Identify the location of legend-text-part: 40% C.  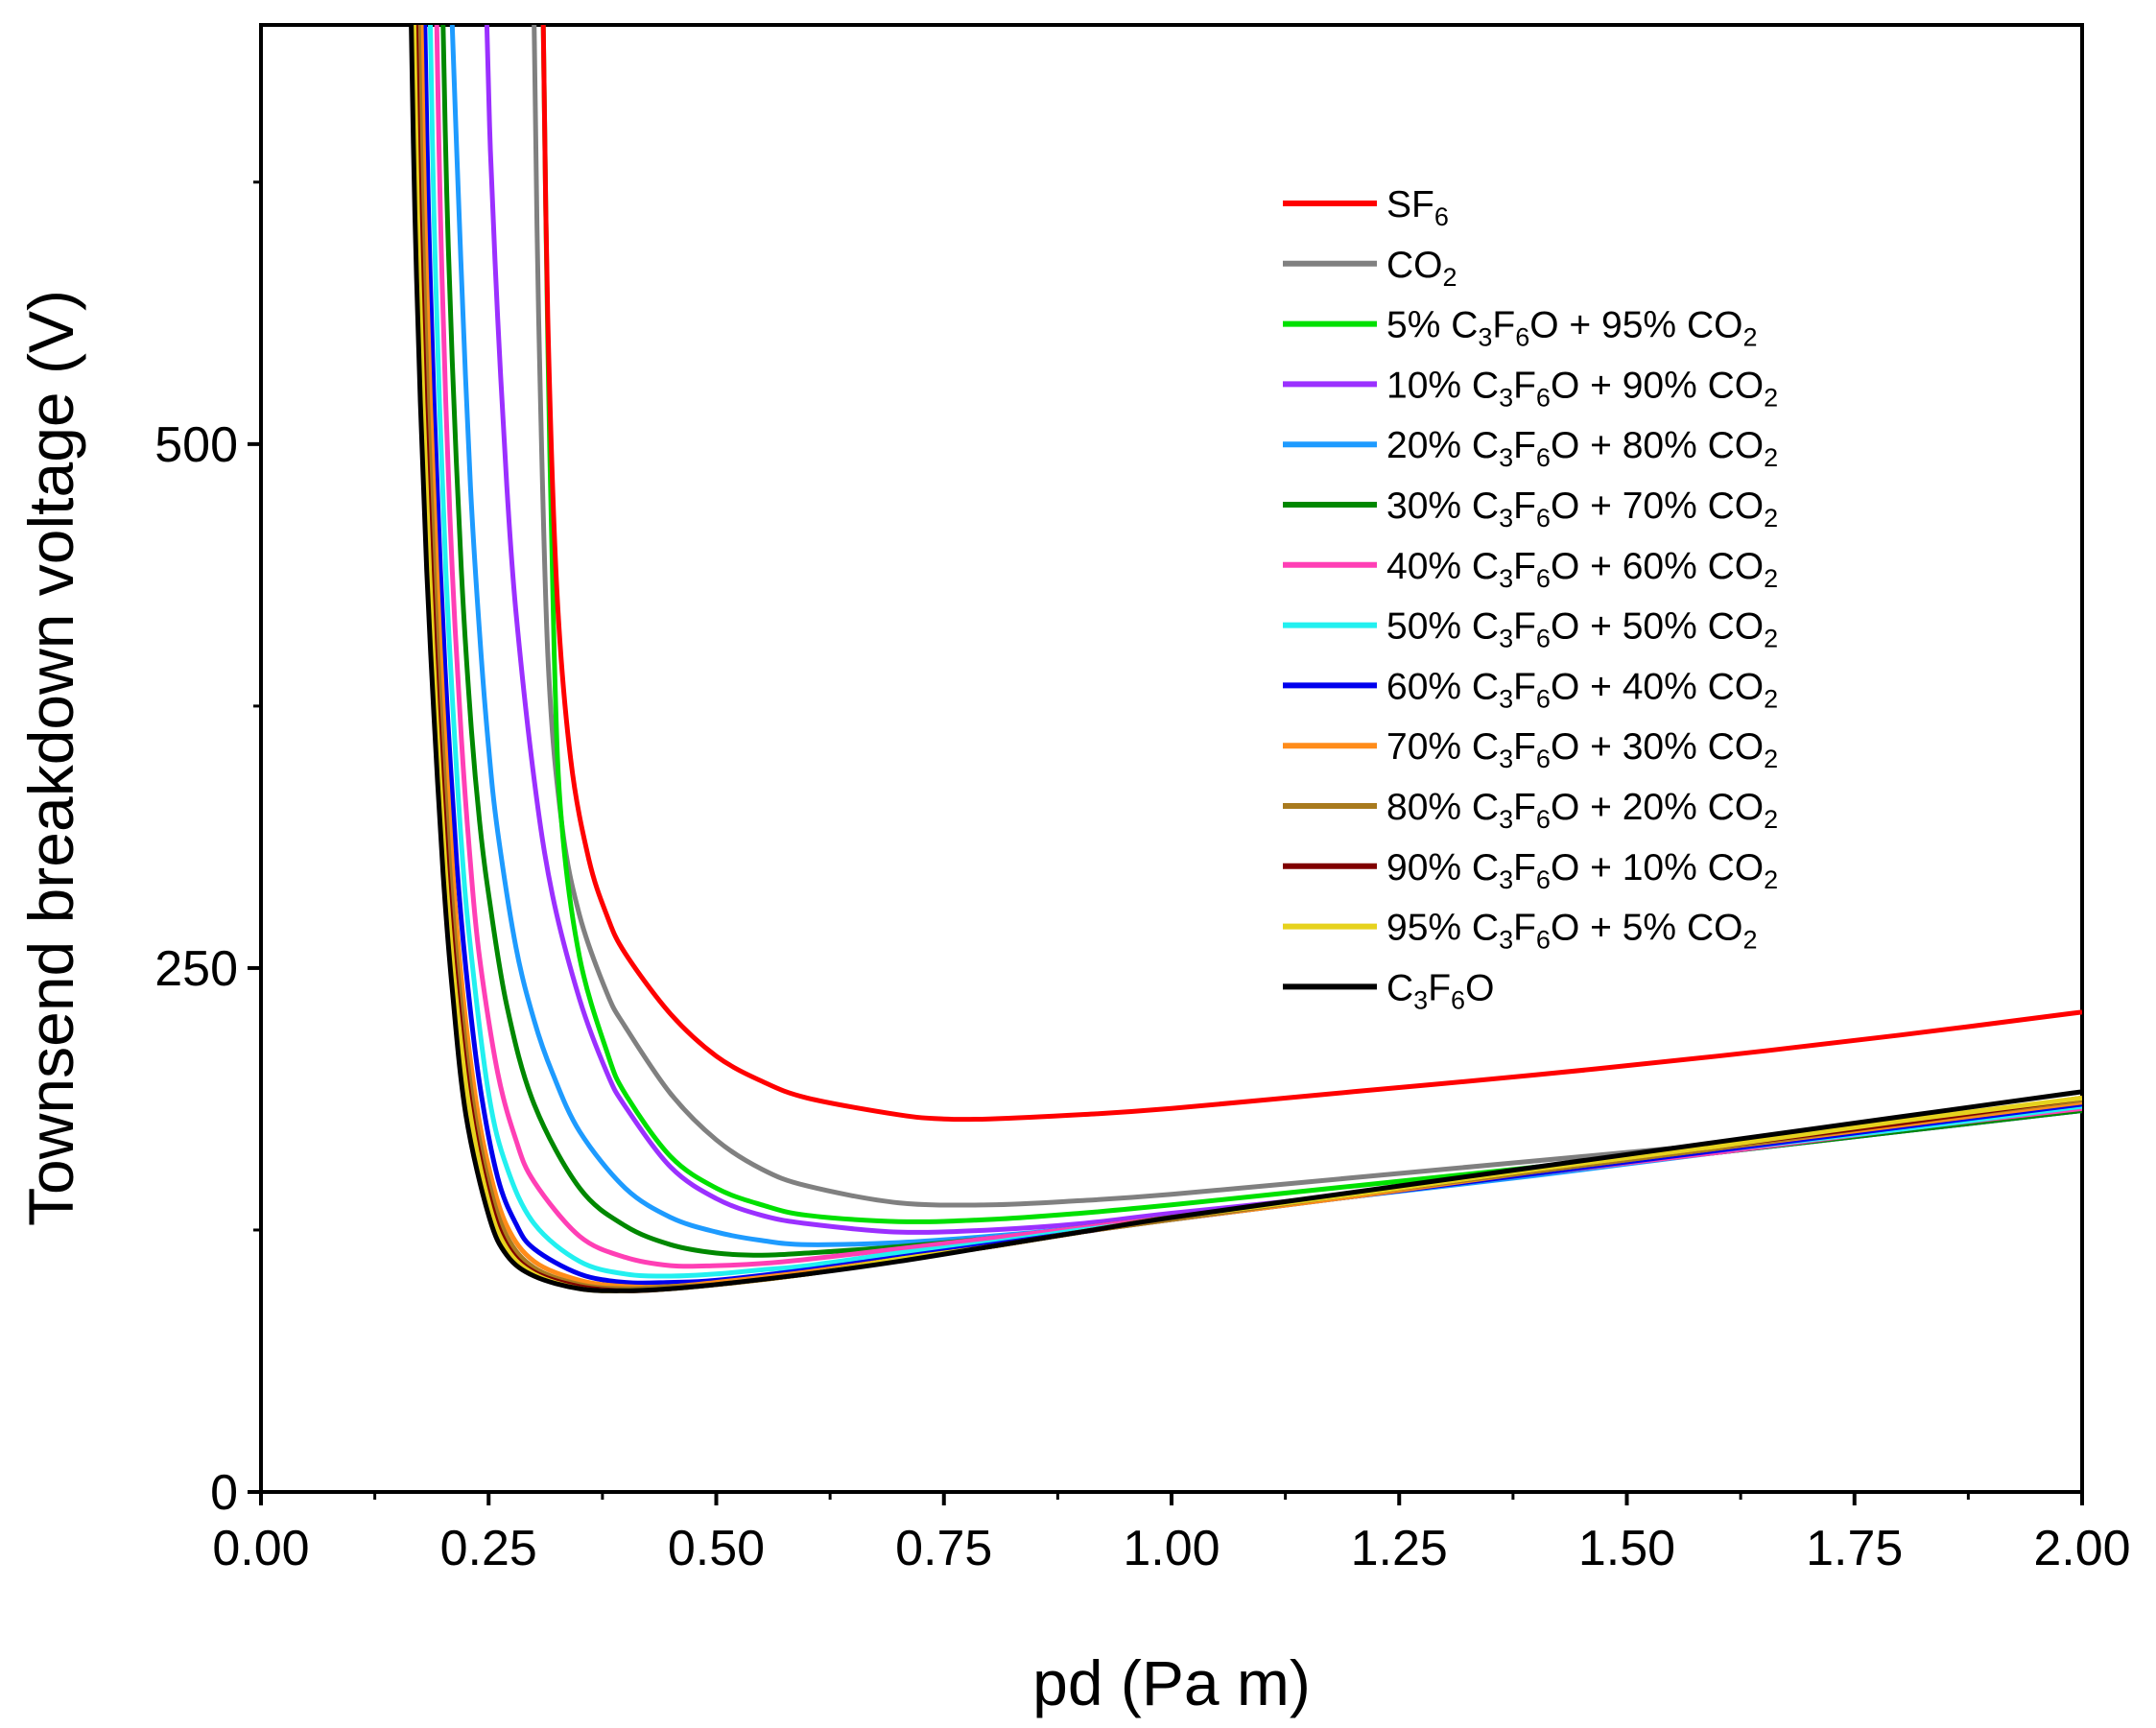
(1442, 567).